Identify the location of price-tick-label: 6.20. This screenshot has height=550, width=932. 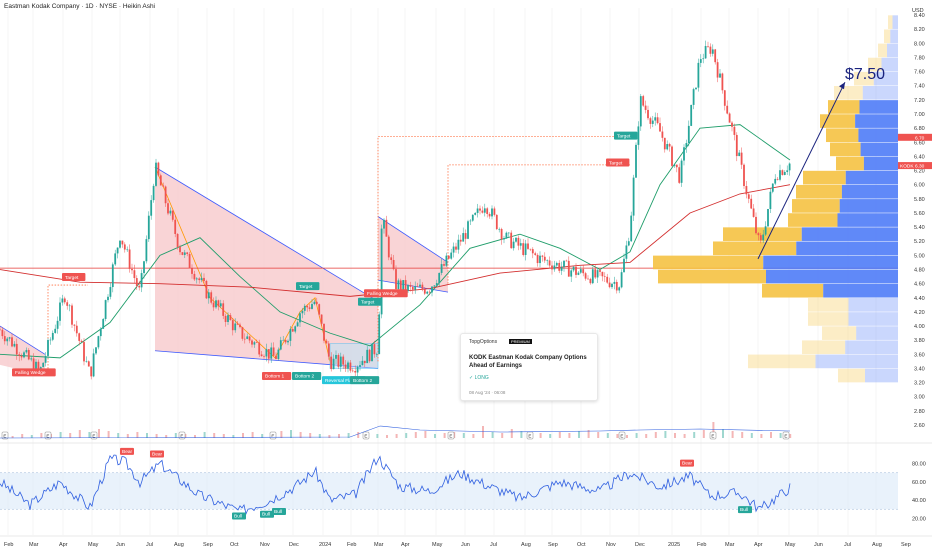
(919, 172).